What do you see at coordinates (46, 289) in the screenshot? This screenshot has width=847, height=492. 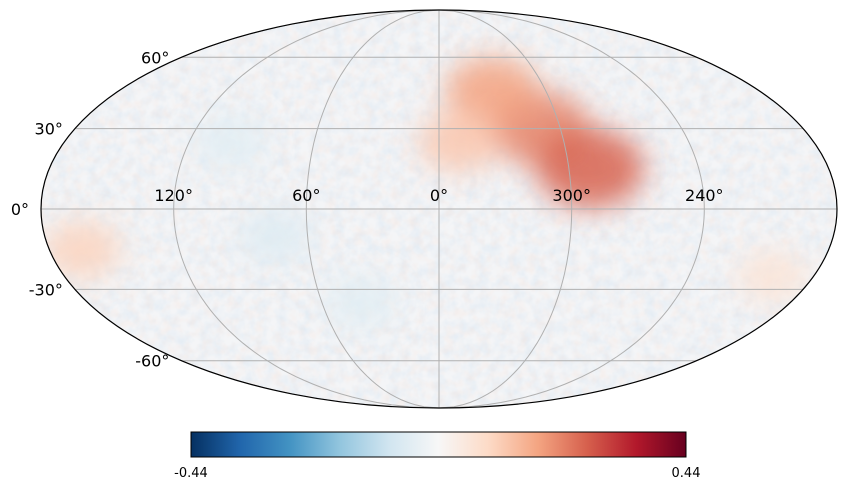 I see `latitude-label: -30°` at bounding box center [46, 289].